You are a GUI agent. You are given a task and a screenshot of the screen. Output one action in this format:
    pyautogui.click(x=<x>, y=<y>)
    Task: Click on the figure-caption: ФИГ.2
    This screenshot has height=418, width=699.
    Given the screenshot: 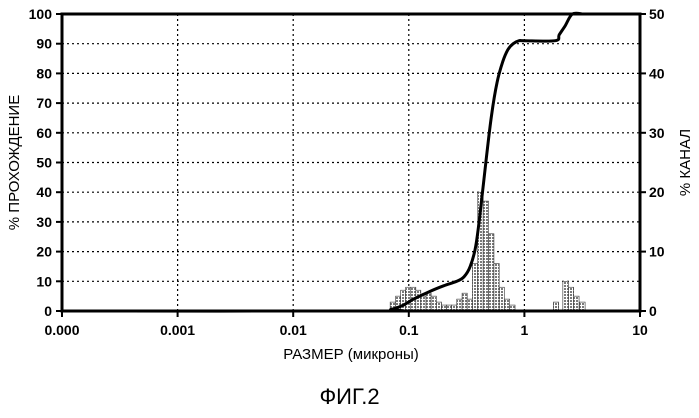 What is the action you would take?
    pyautogui.click(x=349, y=397)
    